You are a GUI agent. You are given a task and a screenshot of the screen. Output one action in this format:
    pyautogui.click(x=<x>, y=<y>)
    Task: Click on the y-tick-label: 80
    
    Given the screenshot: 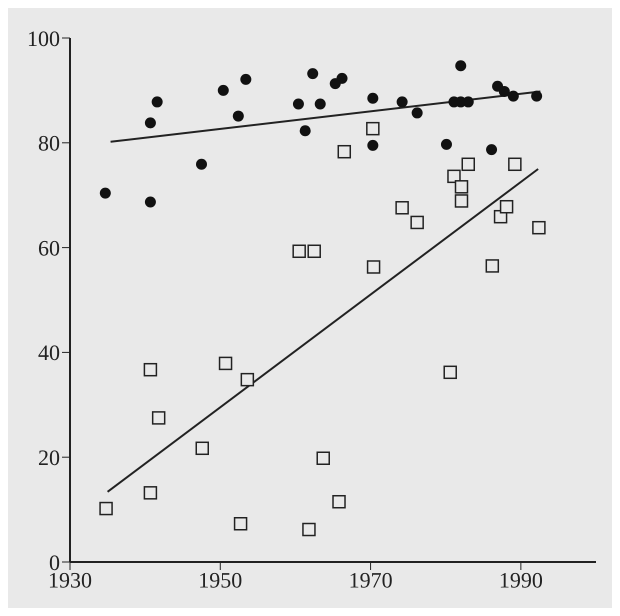 What is the action you would take?
    pyautogui.click(x=49, y=143)
    